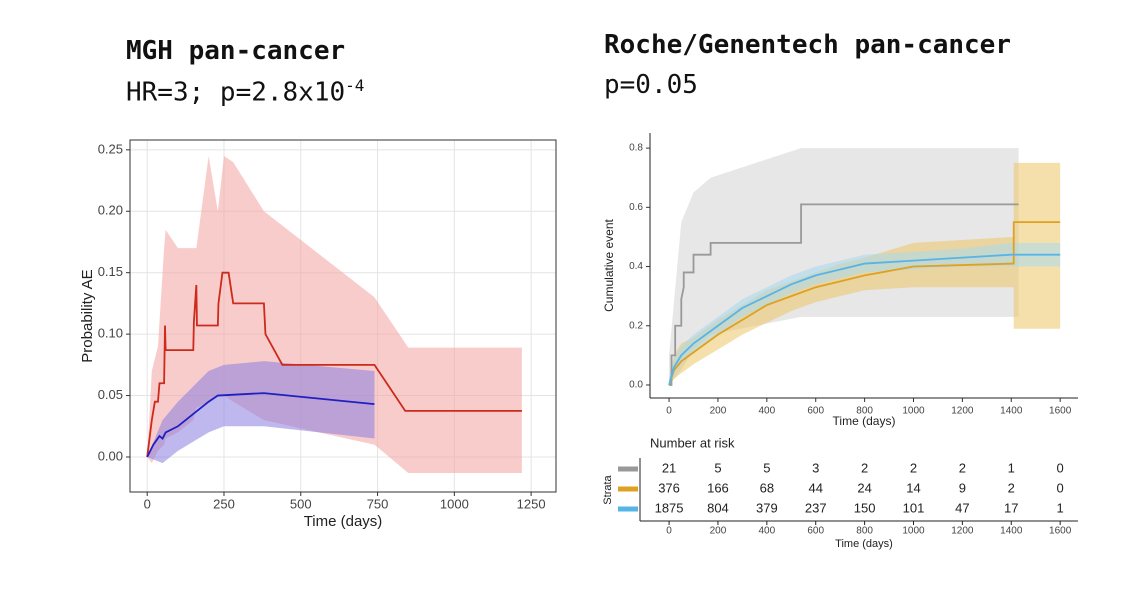 The height and width of the screenshot is (600, 1146). I want to click on y-tick-label: 0.15, so click(110, 271).